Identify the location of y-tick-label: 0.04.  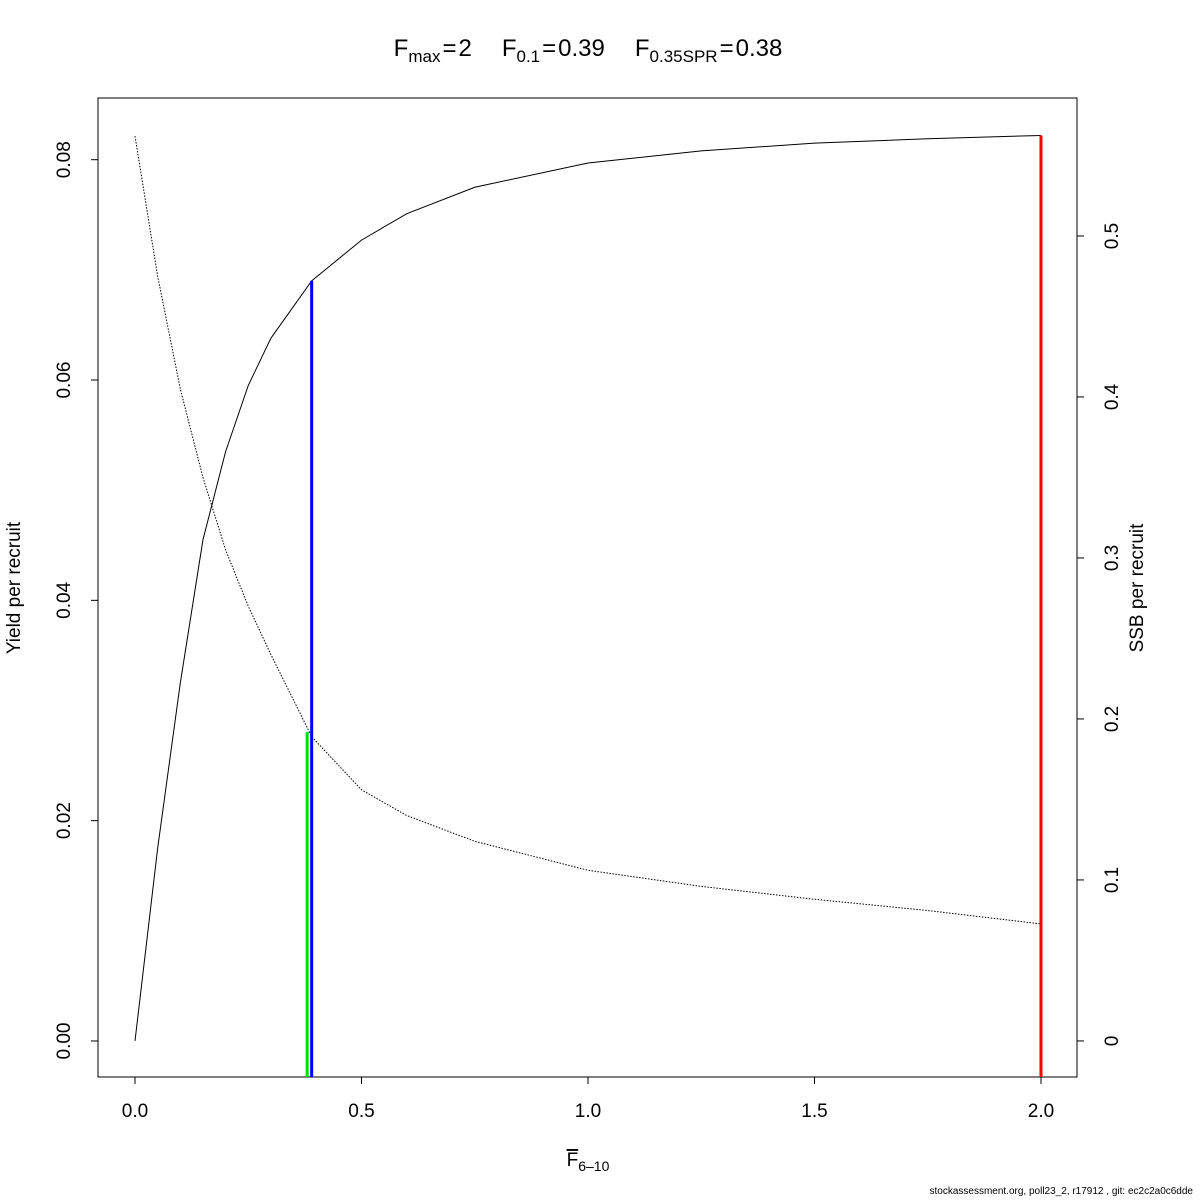
(64, 599).